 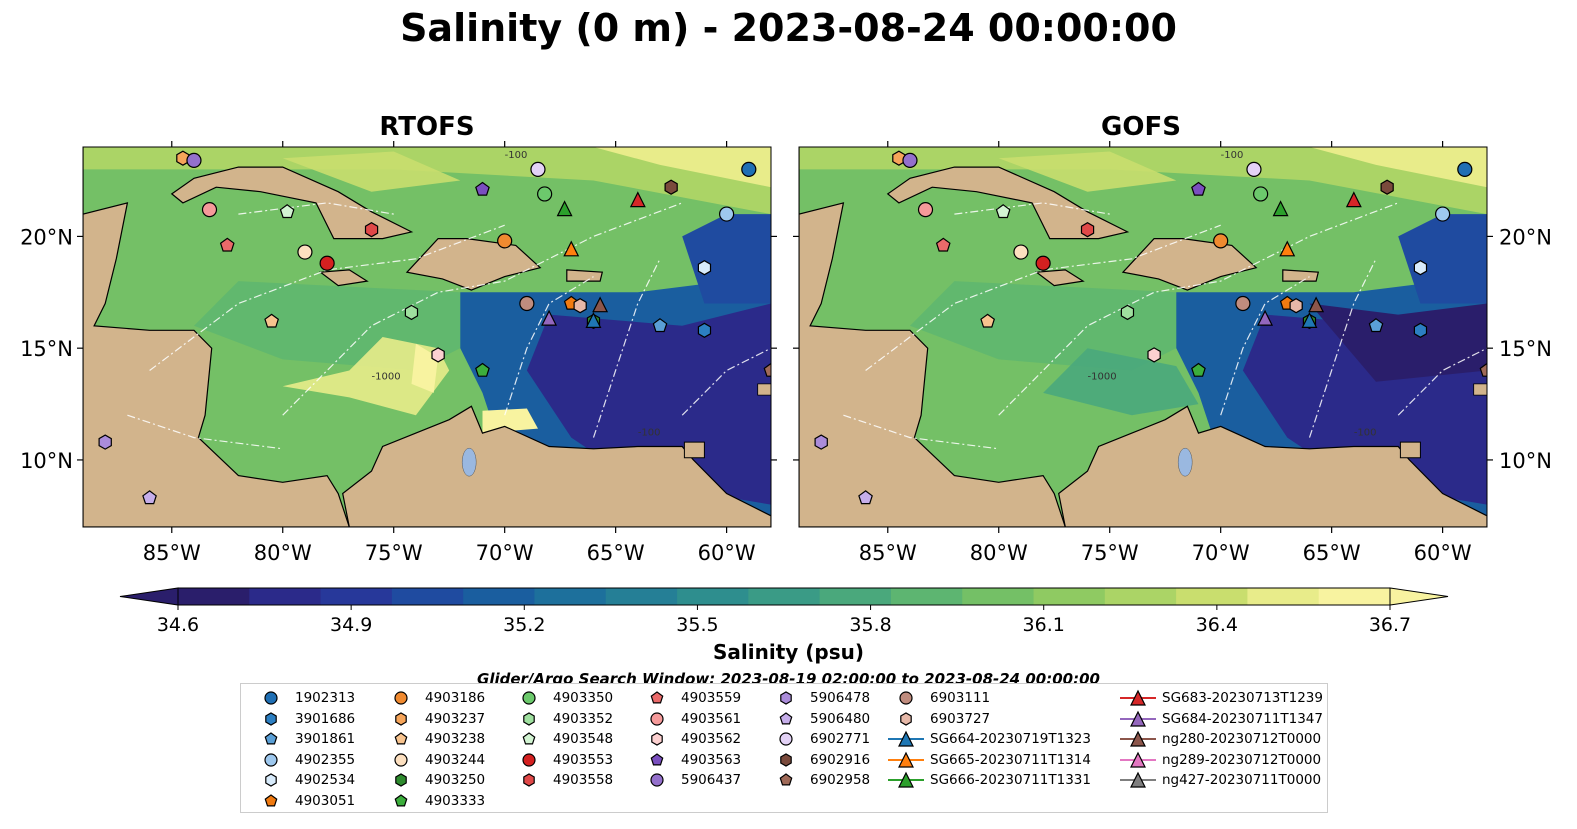 What do you see at coordinates (788, 652) in the screenshot?
I see `colorbar-label: Salinity (psu)` at bounding box center [788, 652].